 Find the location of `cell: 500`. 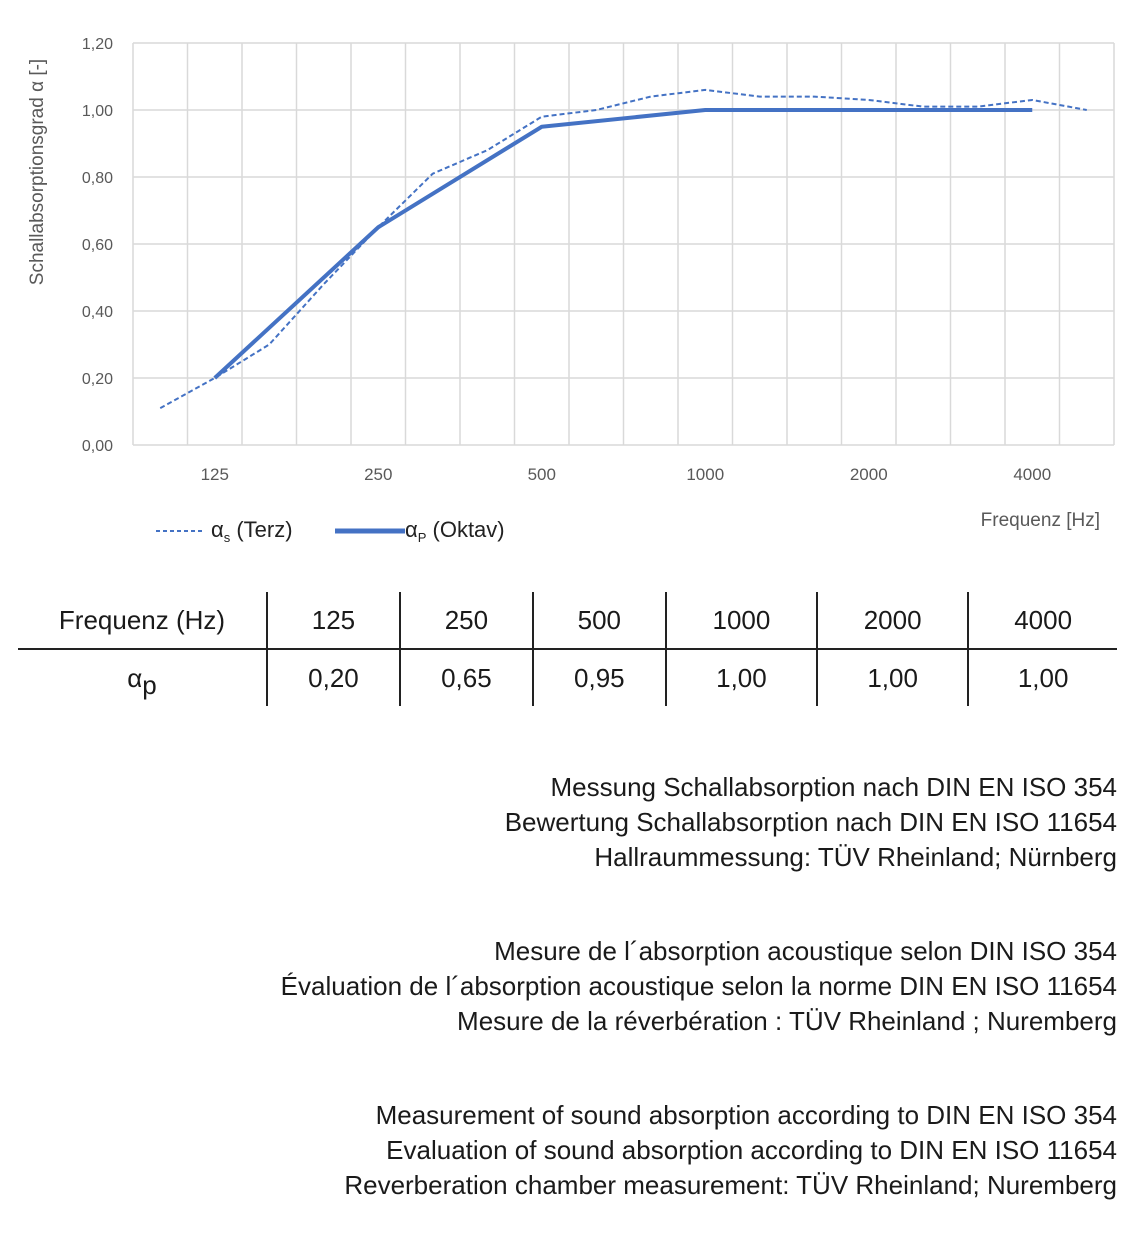

cell: 500 is located at coordinates (598, 621).